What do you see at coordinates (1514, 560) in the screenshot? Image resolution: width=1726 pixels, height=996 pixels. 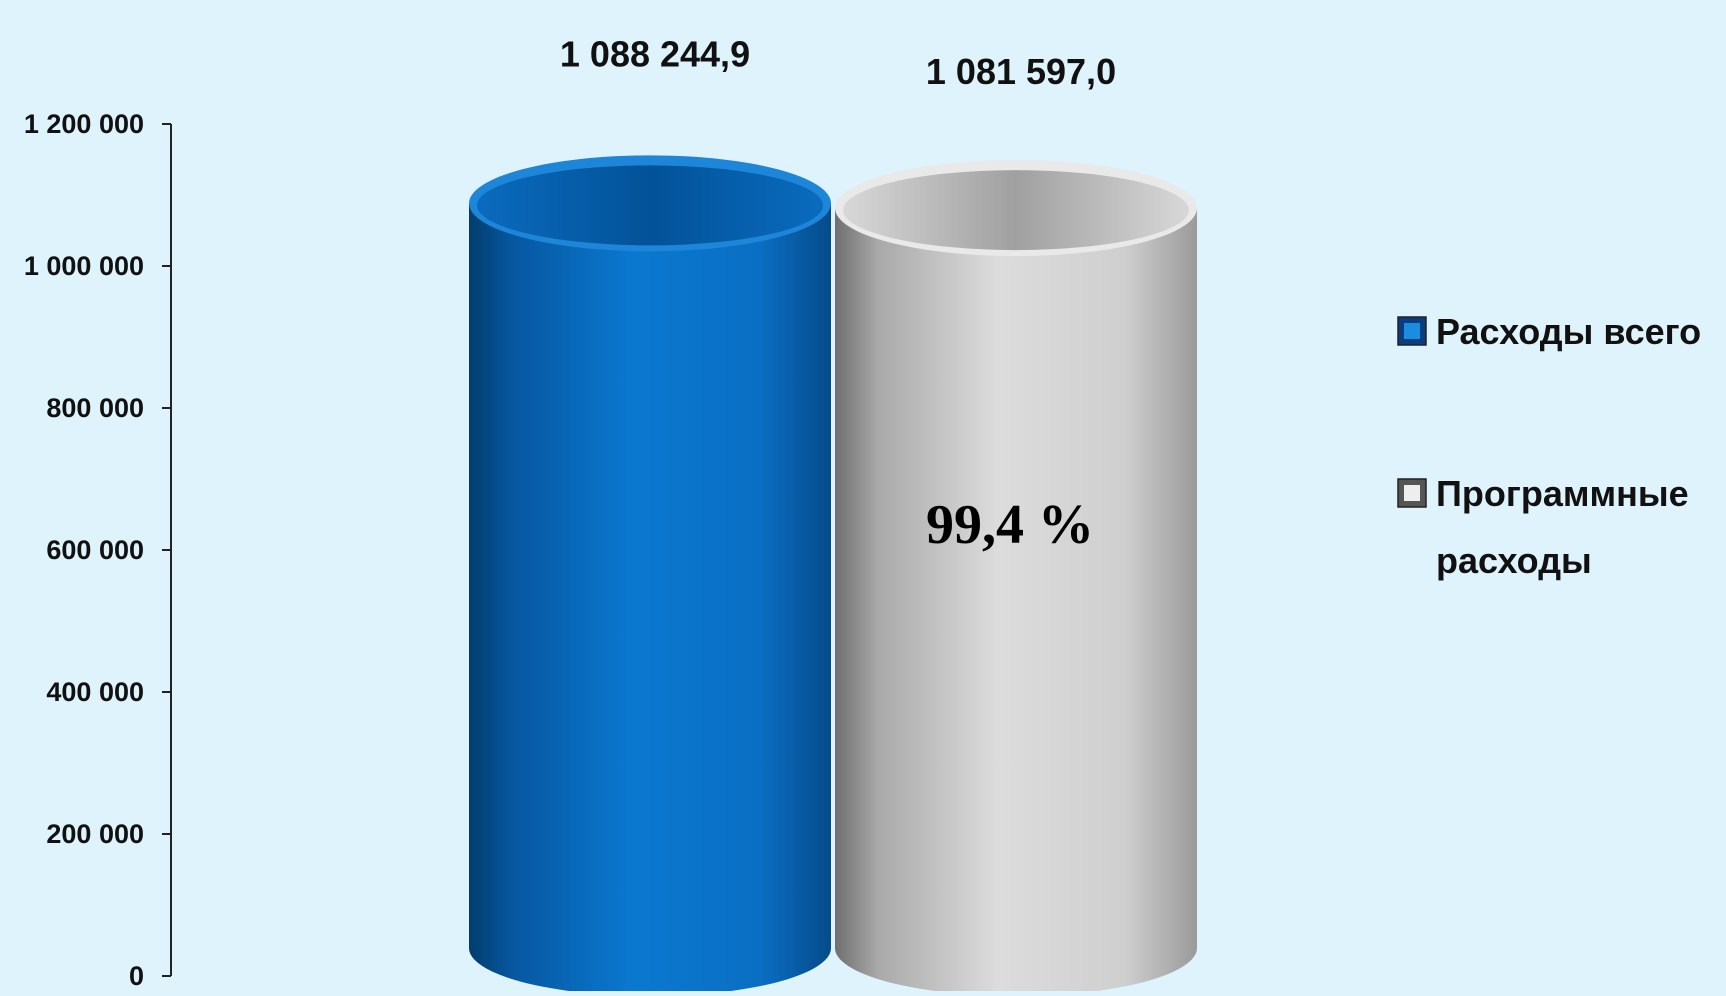 I see `legend-label: расходы` at bounding box center [1514, 560].